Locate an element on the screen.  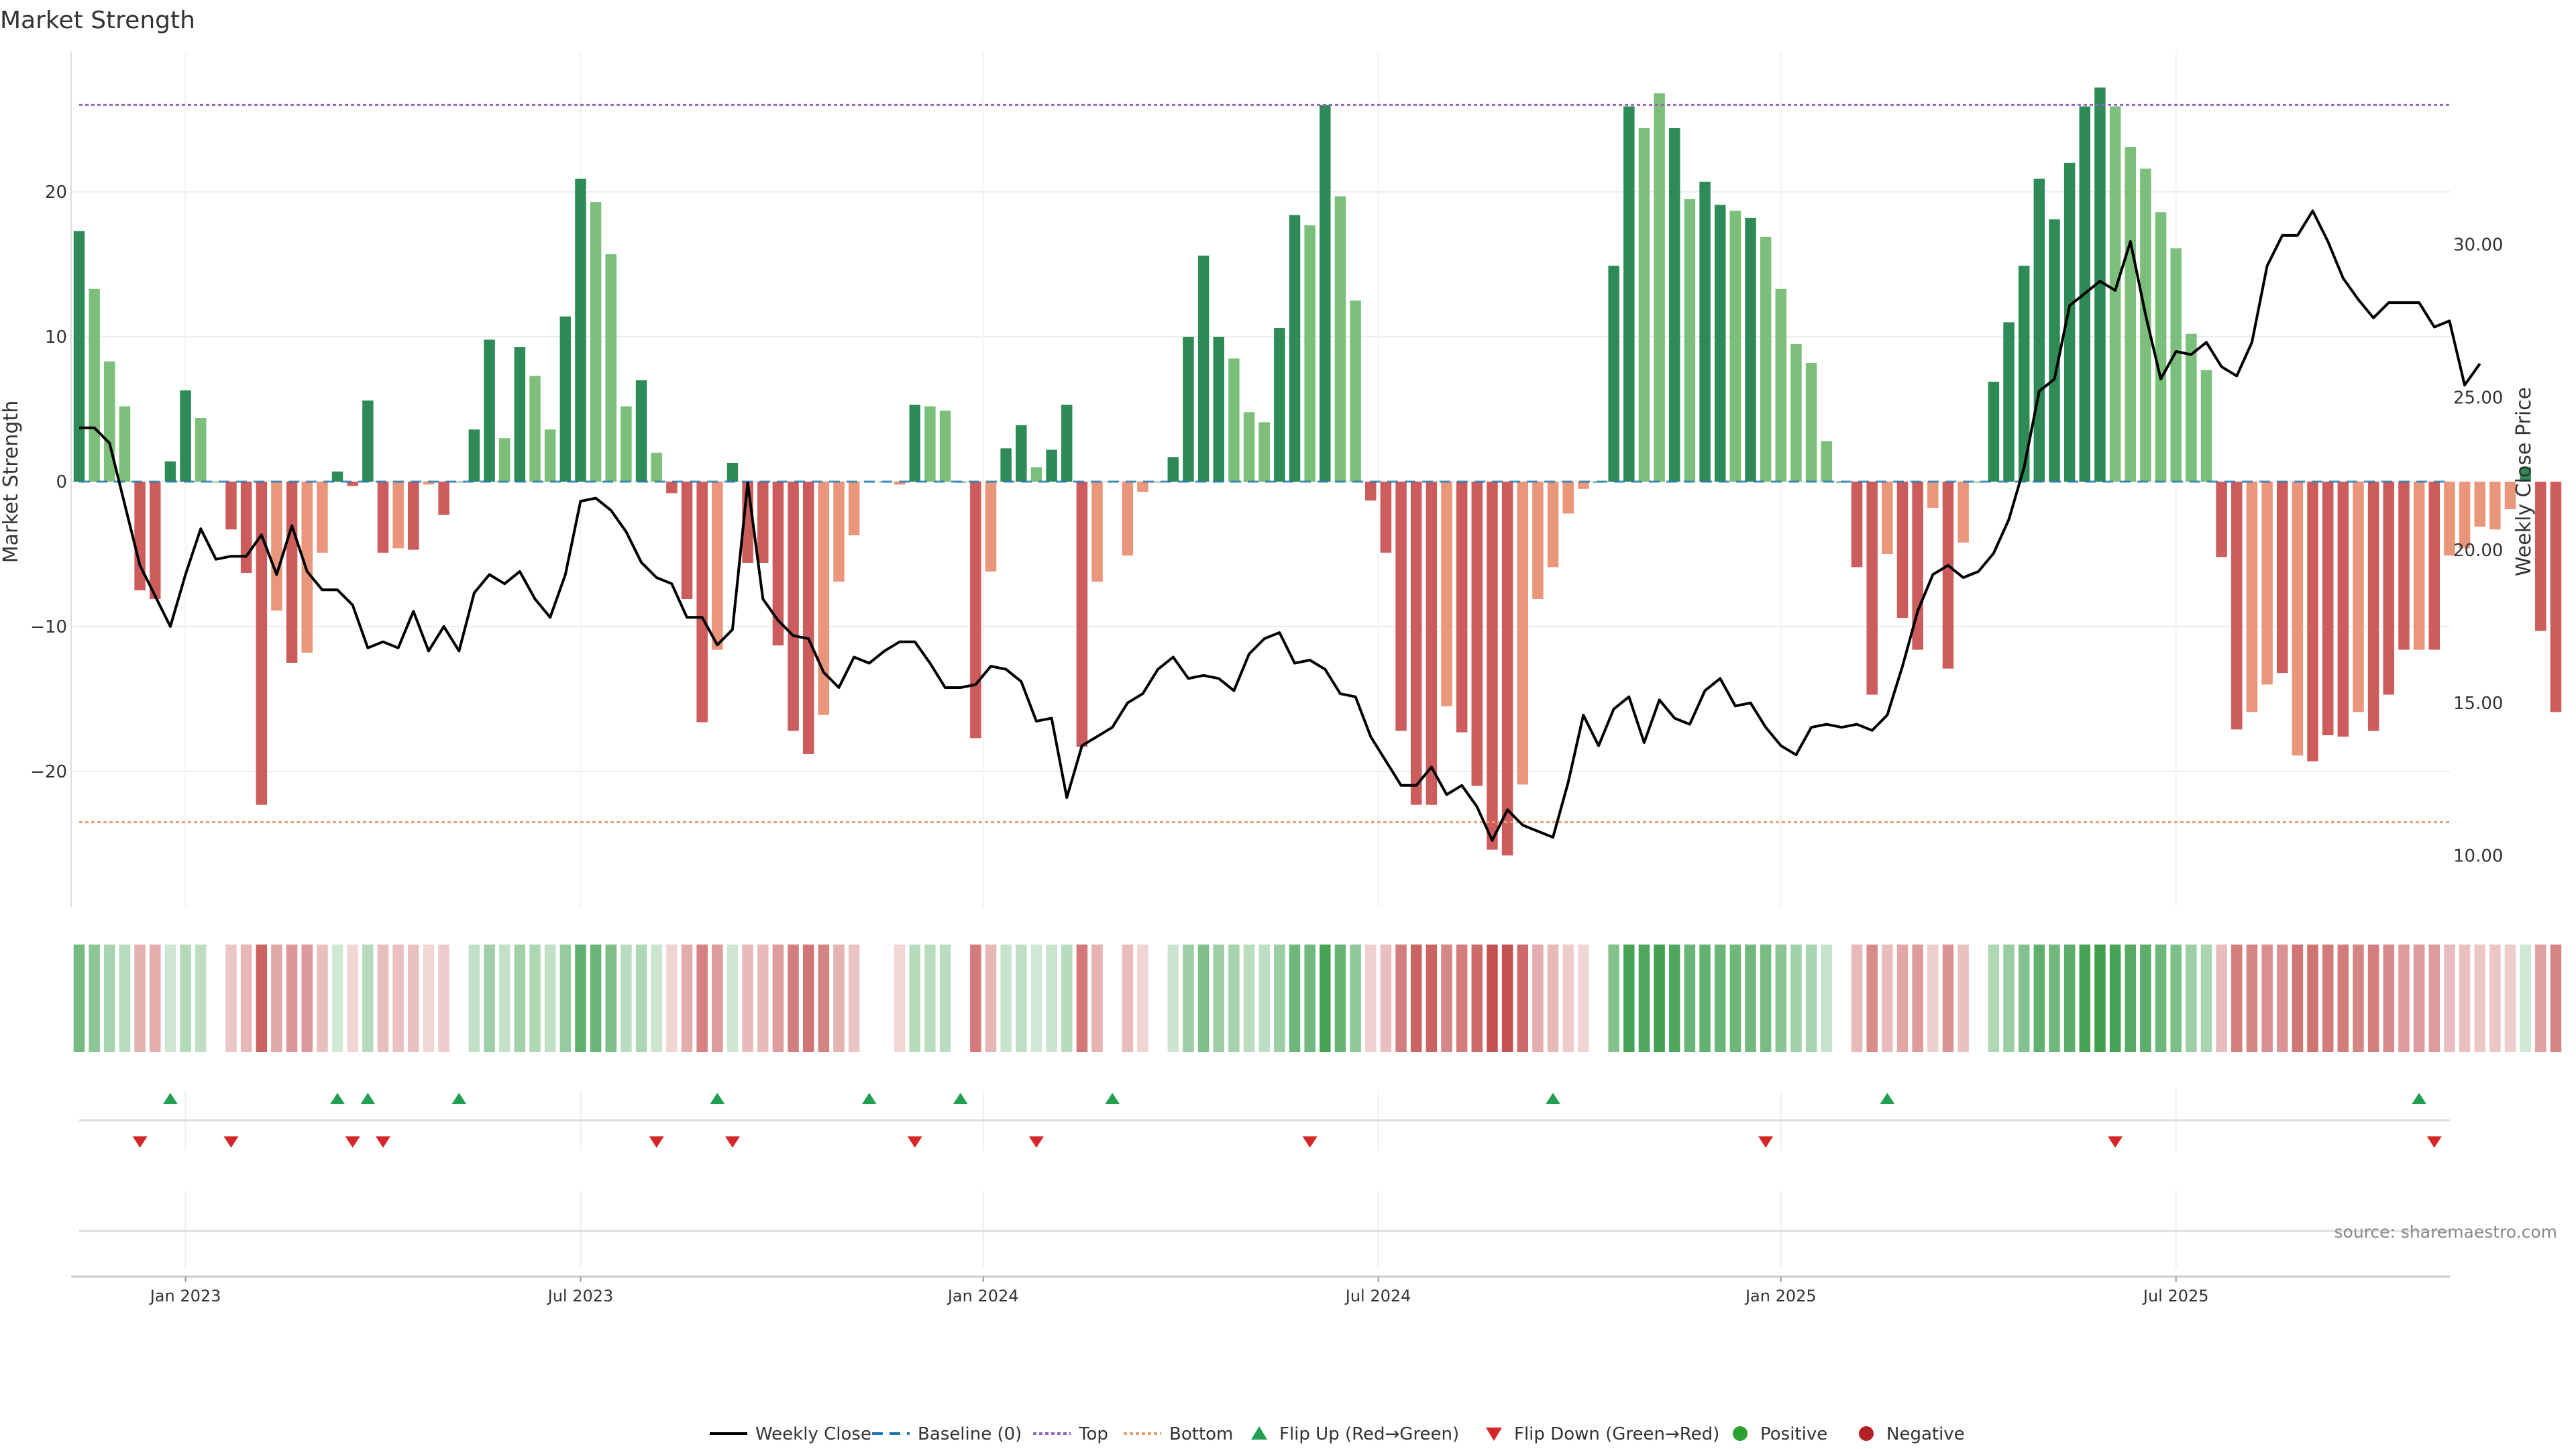
legend-label: Weekly Close is located at coordinates (813, 1434).